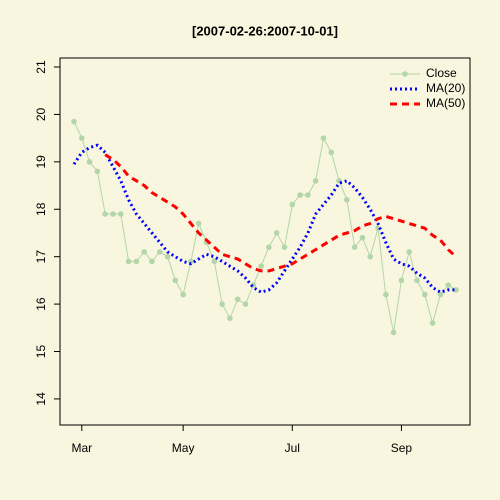 The height and width of the screenshot is (500, 500). Describe the element at coordinates (441, 73) in the screenshot. I see `legend-label: Close` at that location.